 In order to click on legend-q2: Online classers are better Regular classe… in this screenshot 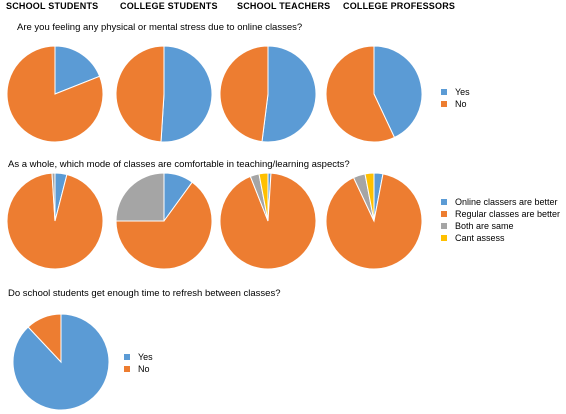, I will do `click(500, 220)`.